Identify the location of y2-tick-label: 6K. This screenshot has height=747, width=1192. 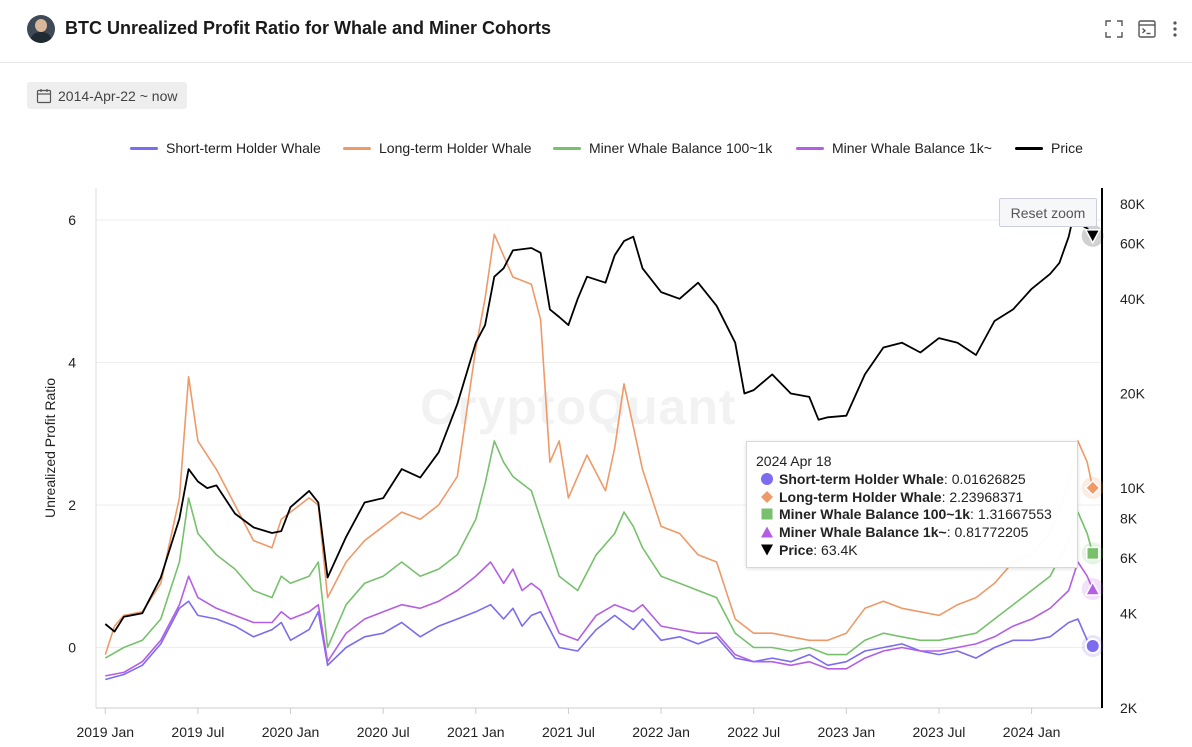
(1129, 558).